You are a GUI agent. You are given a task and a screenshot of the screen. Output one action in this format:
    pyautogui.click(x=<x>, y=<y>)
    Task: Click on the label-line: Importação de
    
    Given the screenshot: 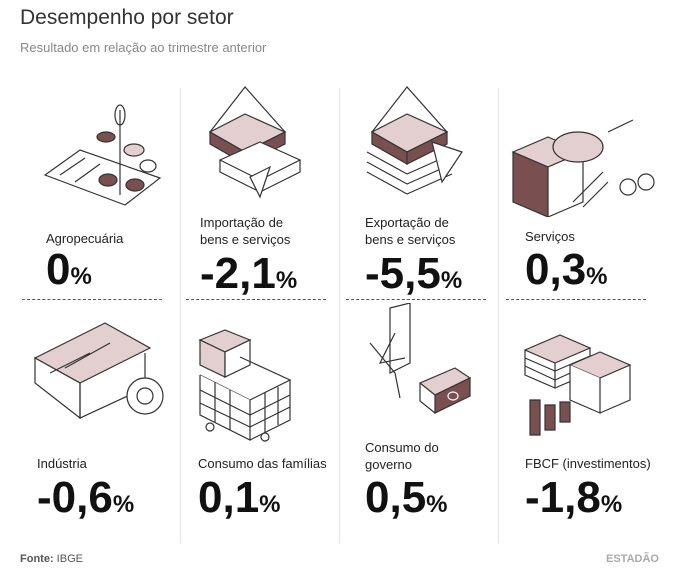 What is the action you would take?
    pyautogui.click(x=242, y=222)
    